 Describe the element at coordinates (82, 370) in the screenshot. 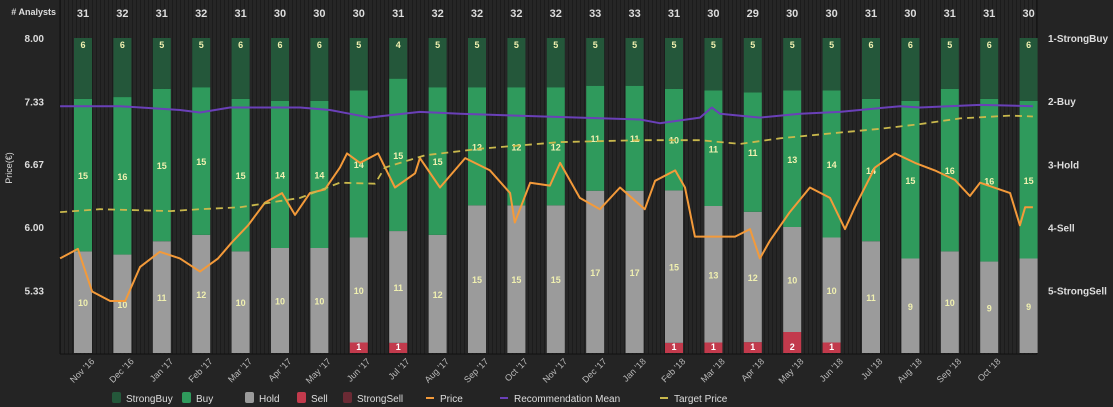

I see `x-tick-label: Nov '16` at that location.